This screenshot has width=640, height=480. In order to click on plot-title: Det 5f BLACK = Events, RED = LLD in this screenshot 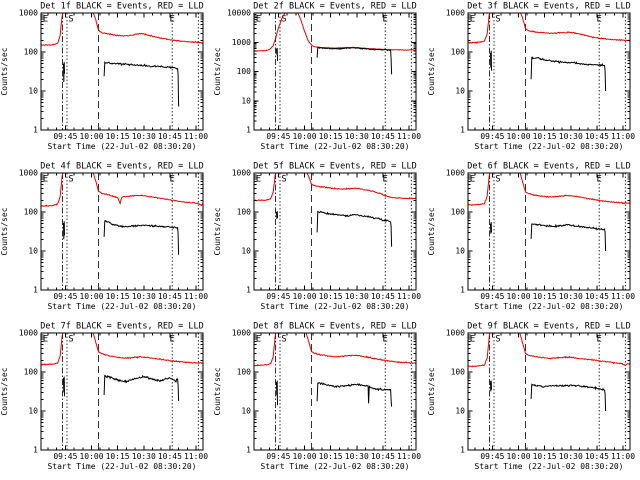, I will do `click(335, 167)`.